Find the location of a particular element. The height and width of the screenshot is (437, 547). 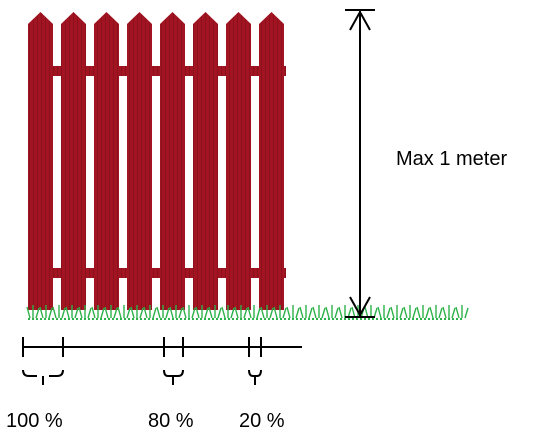

spacing-scale is located at coordinates (162, 347).